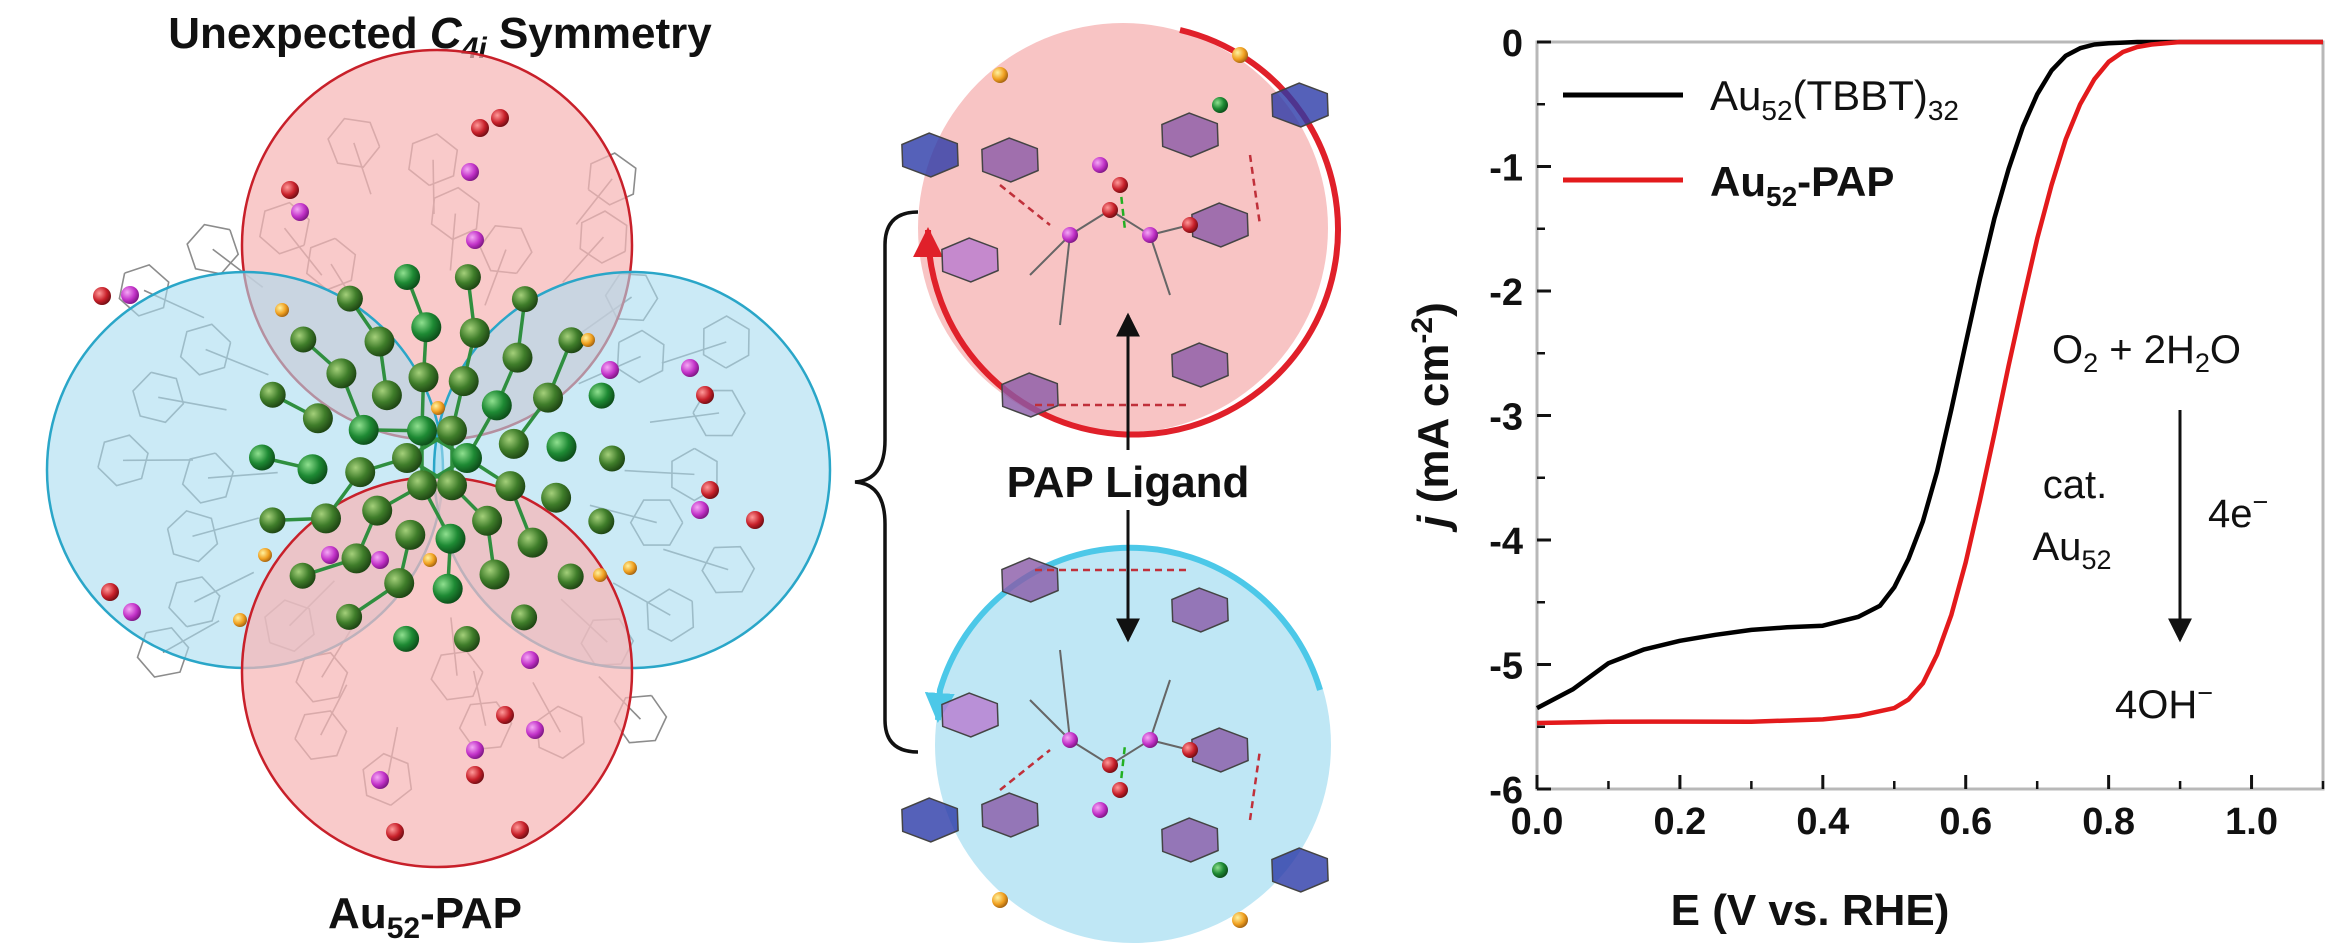 Image resolution: width=2339 pixels, height=951 pixels. I want to click on y-tick-label: 0, so click(1512, 44).